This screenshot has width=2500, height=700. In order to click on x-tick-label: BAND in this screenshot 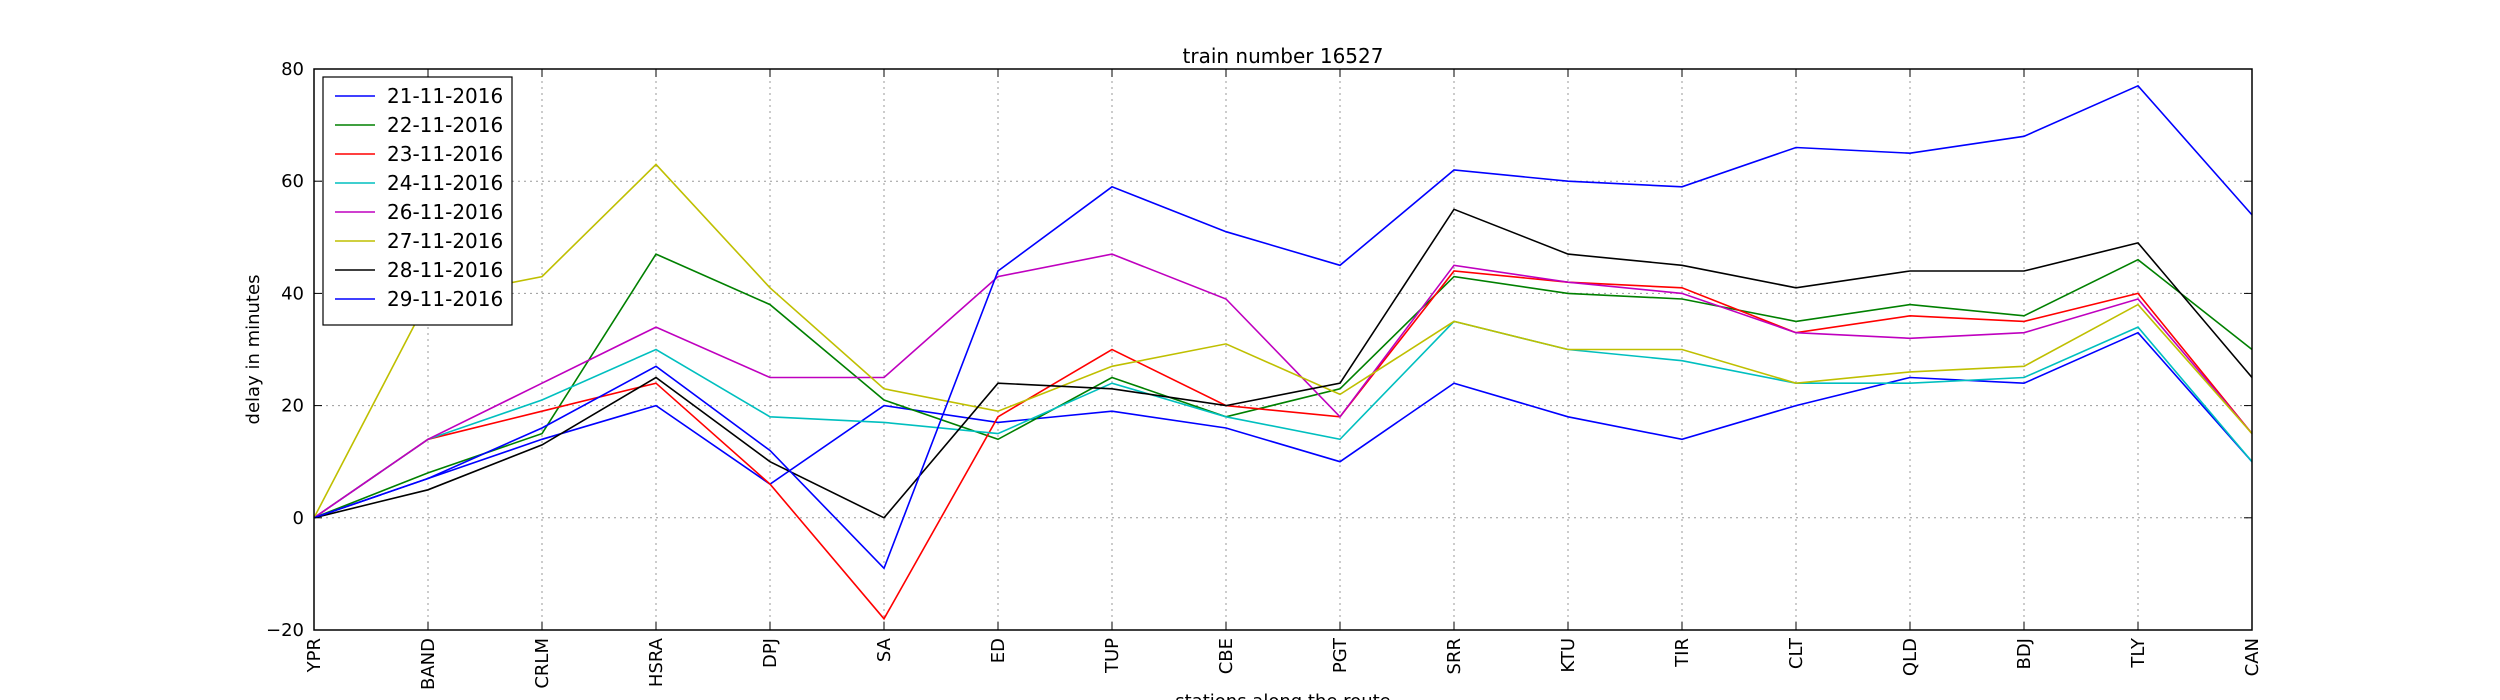, I will do `click(428, 664)`.